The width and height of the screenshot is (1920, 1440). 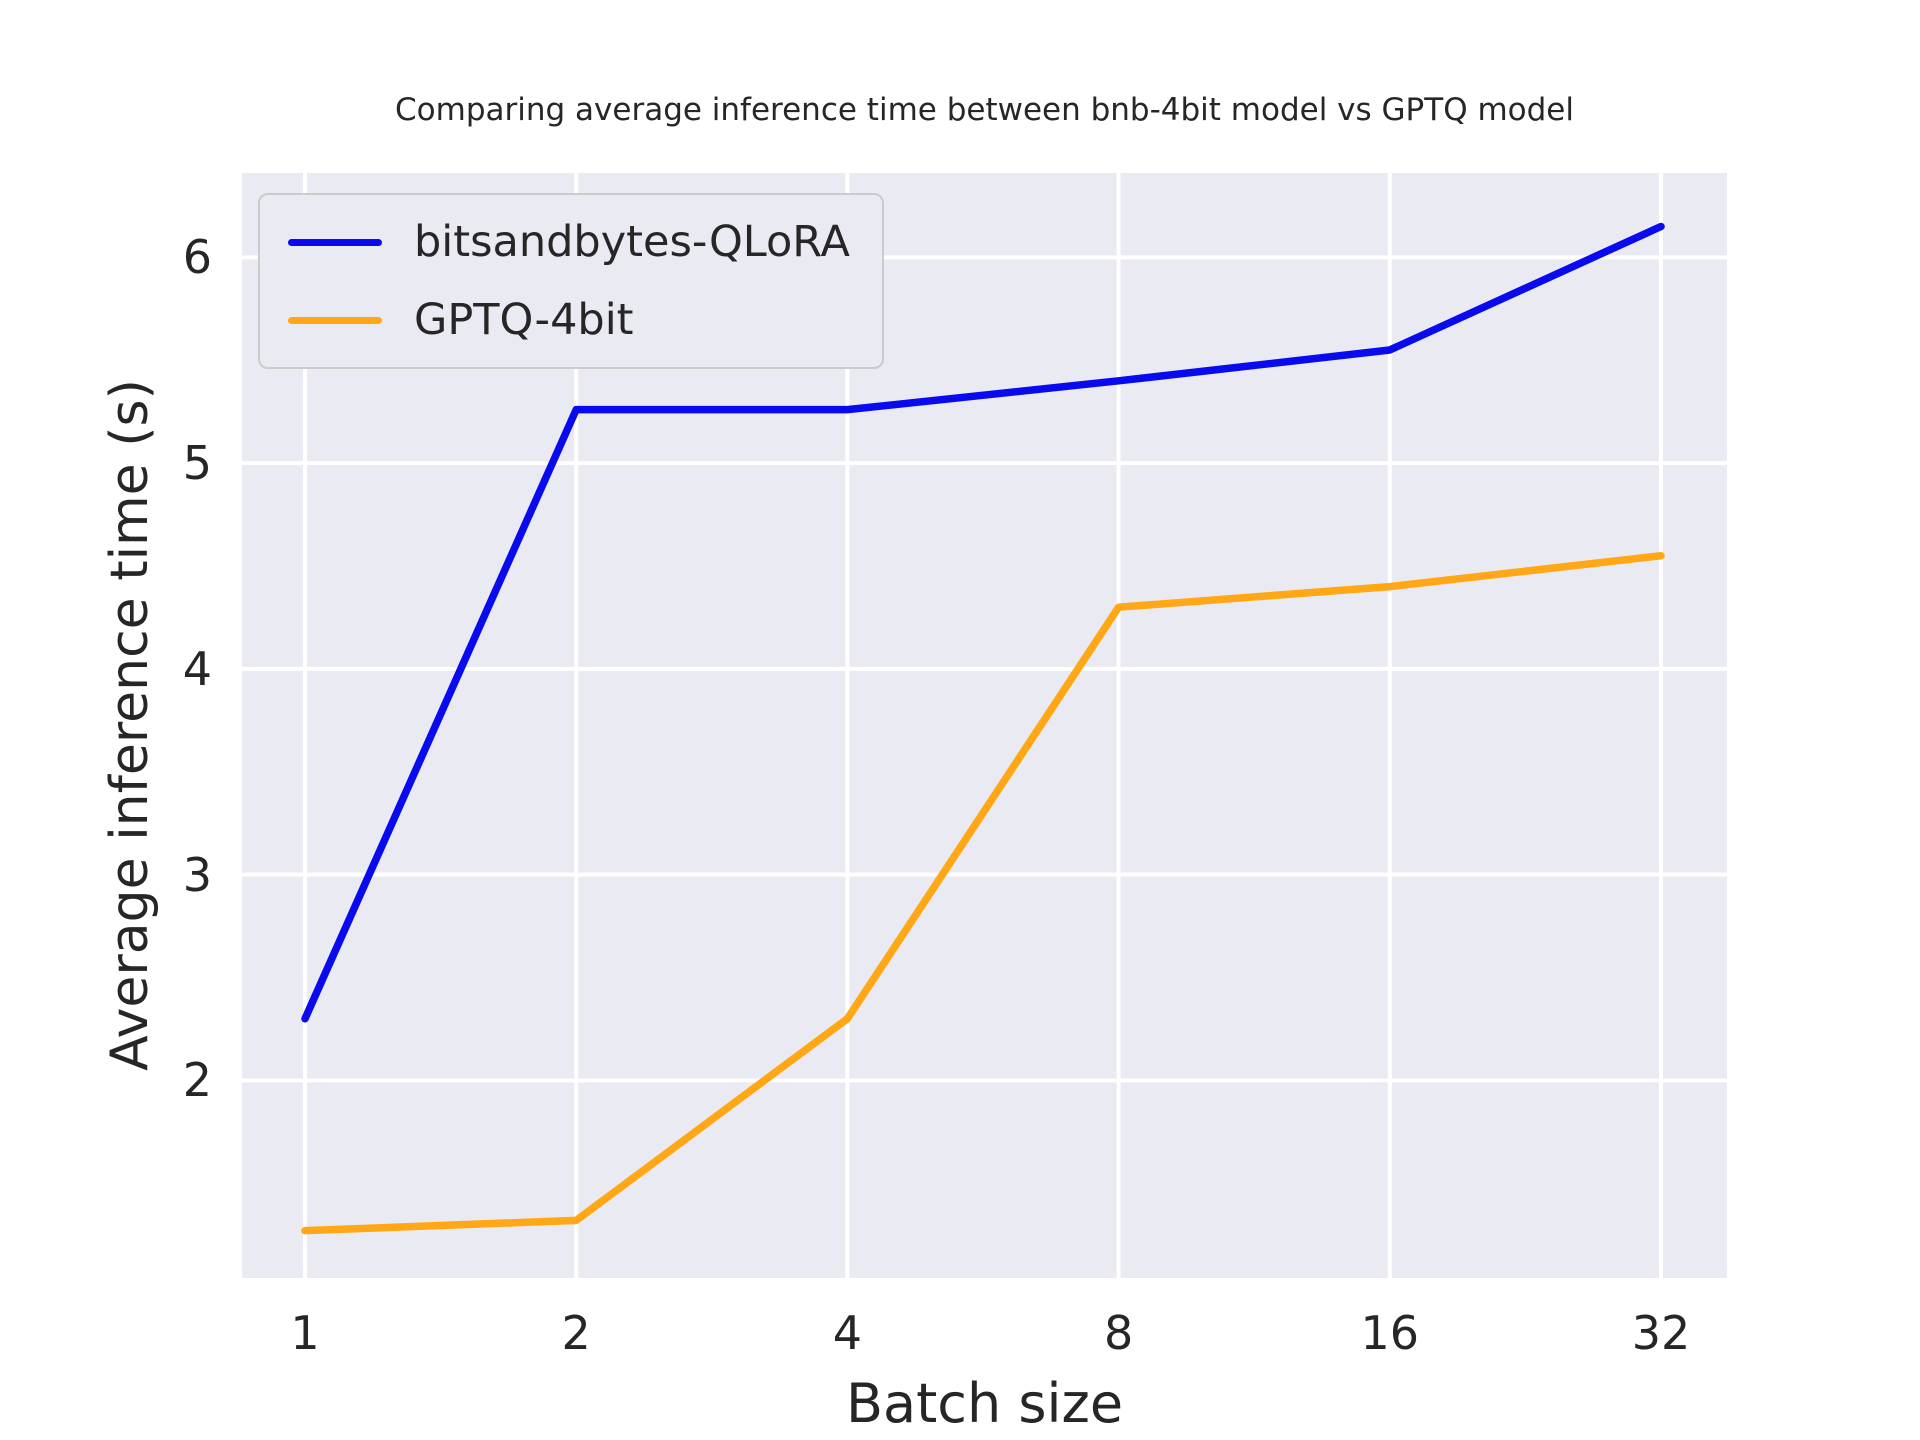 I want to click on x-axis-label: Batch size, so click(x=984, y=1403).